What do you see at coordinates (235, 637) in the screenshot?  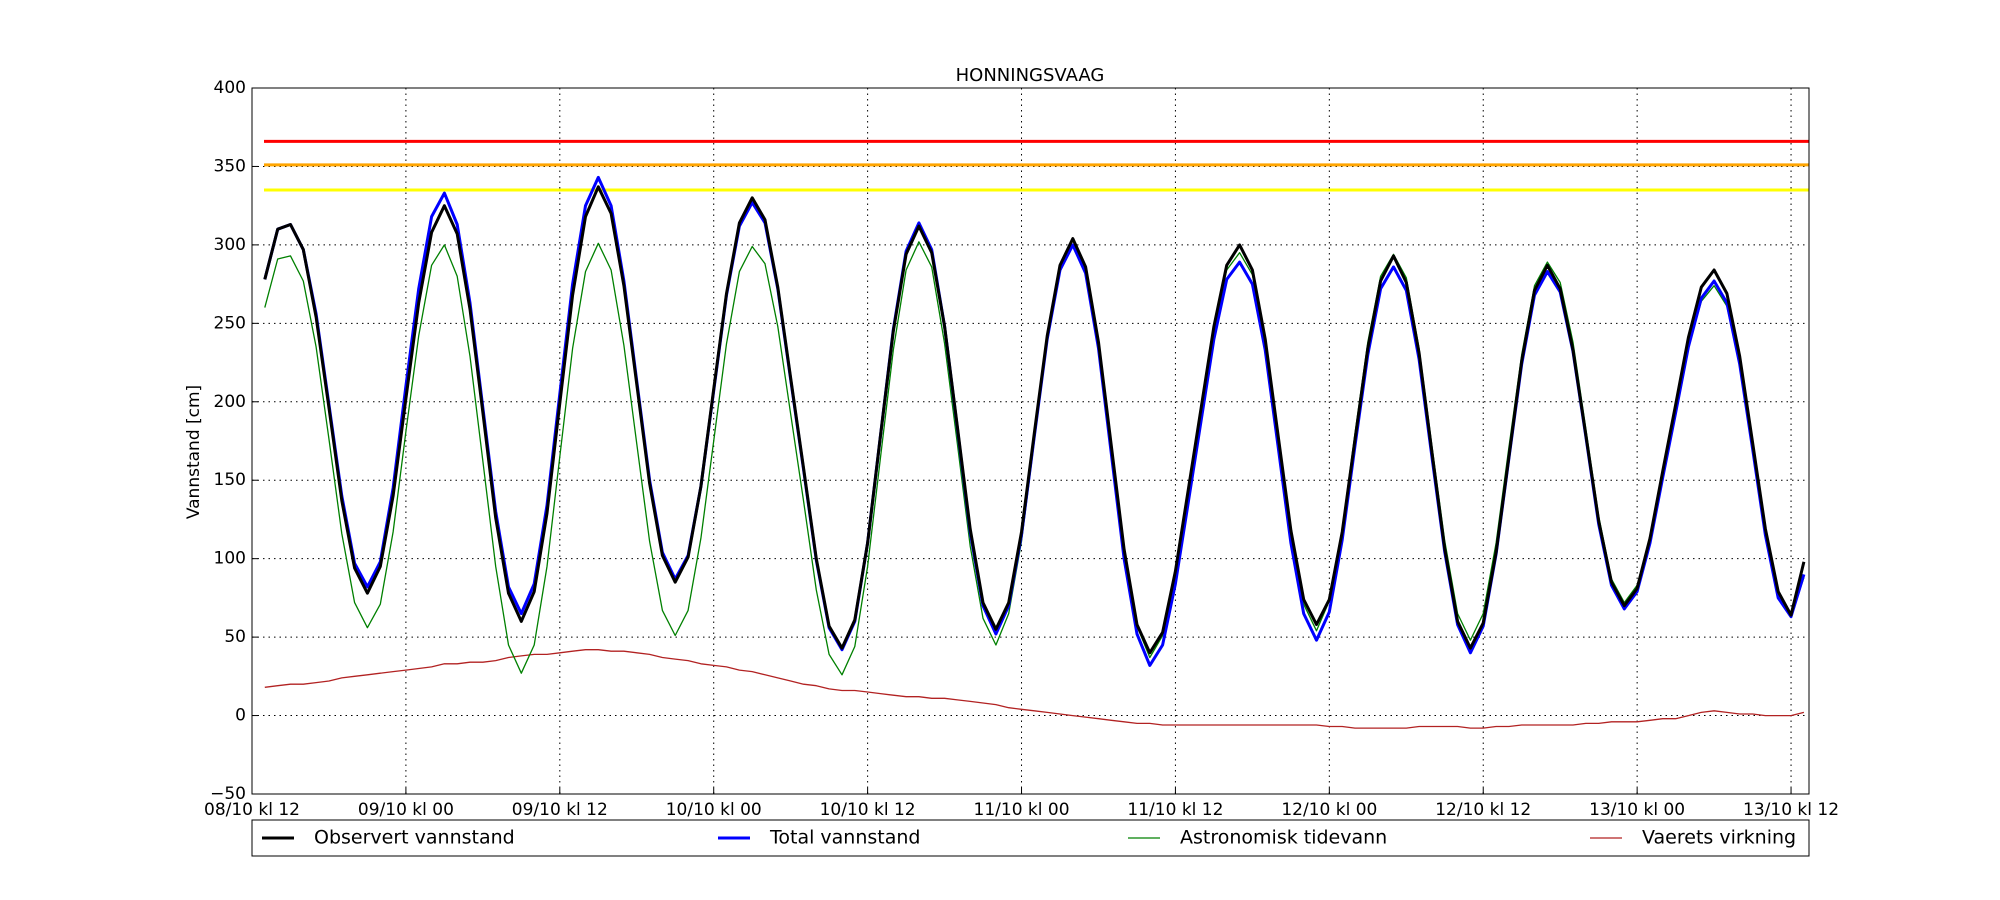 I see `y-tick-label: 50` at bounding box center [235, 637].